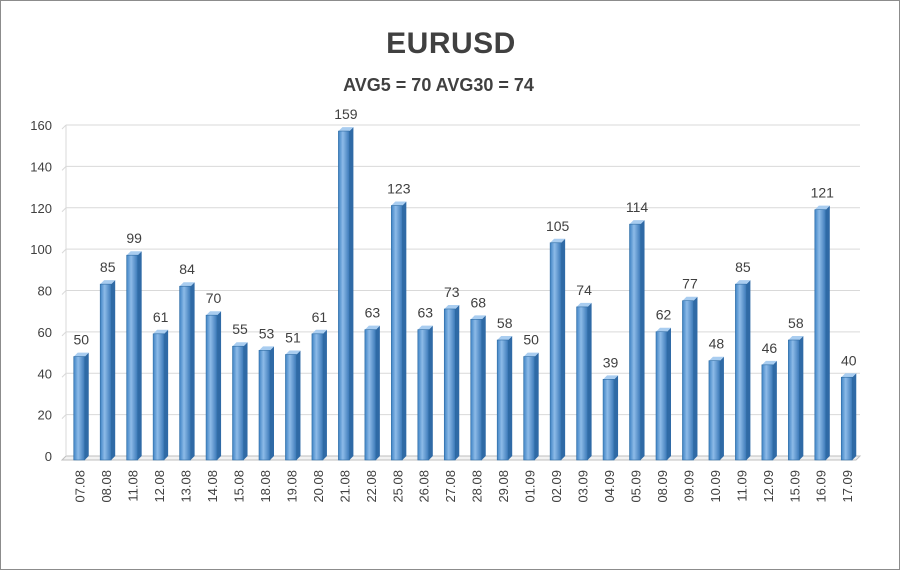 The image size is (900, 570). I want to click on y-tick-label: 40, so click(45, 373).